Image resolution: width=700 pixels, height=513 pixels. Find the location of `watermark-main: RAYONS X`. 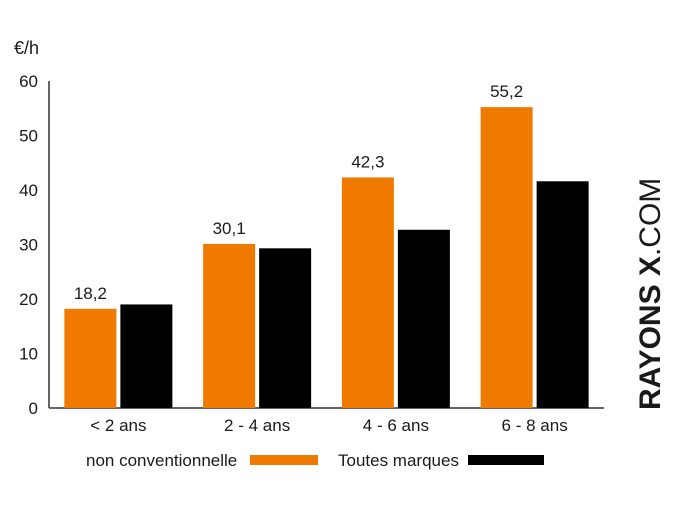

watermark-main: RAYONS X is located at coordinates (650, 333).